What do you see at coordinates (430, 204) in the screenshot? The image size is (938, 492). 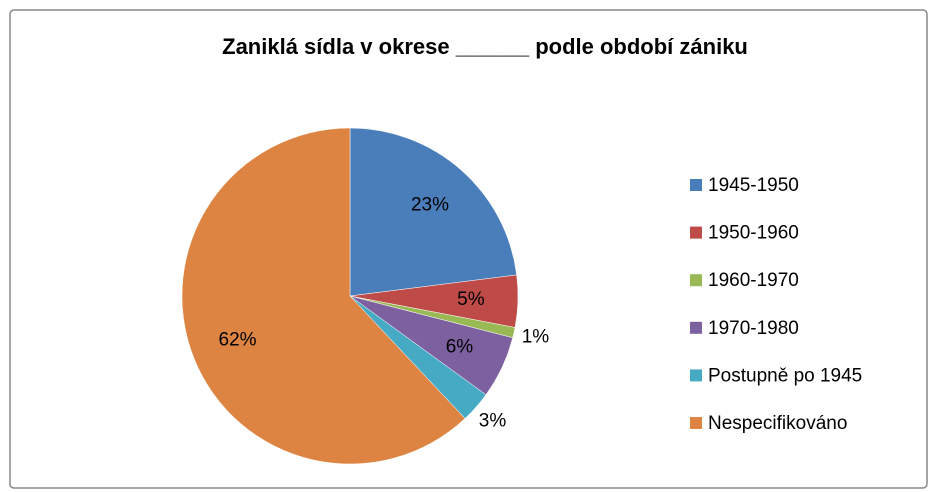 I see `data-label: 23%` at bounding box center [430, 204].